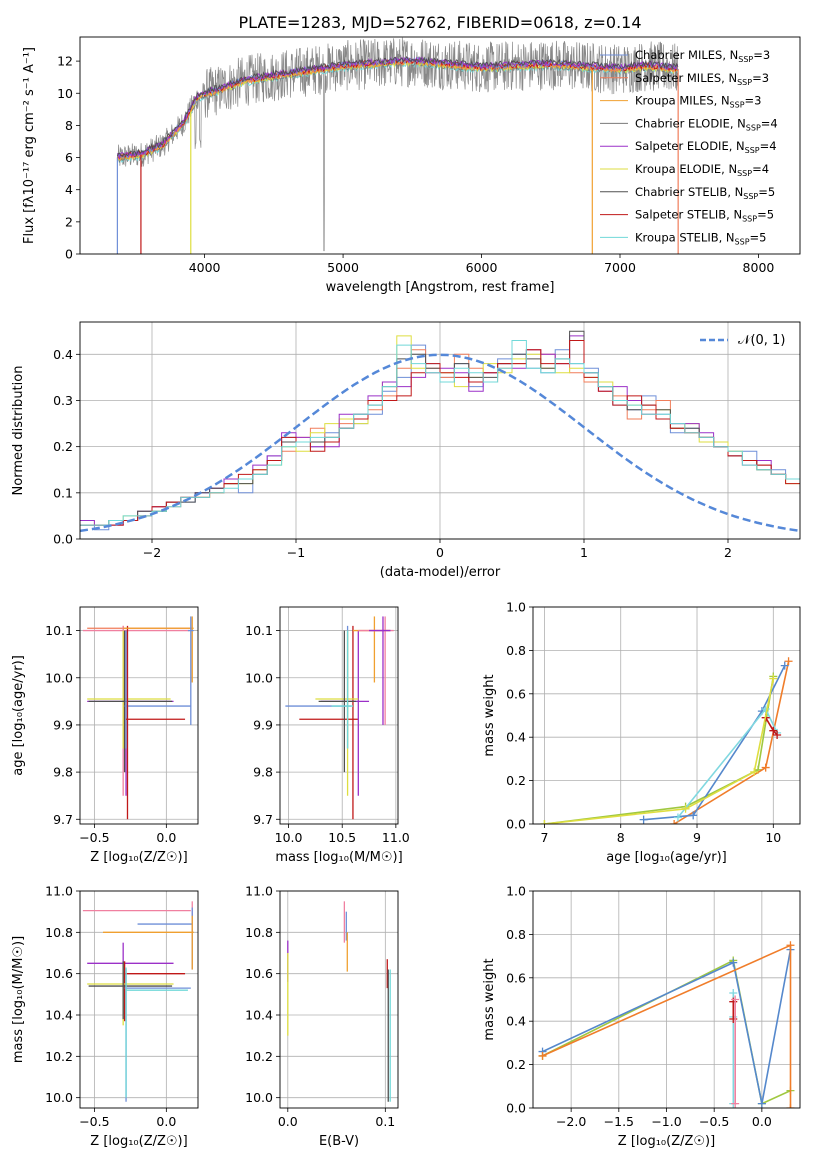 This screenshot has height=1170, width=819. Describe the element at coordinates (728, 552) in the screenshot. I see `x-tick-label: 2` at that location.